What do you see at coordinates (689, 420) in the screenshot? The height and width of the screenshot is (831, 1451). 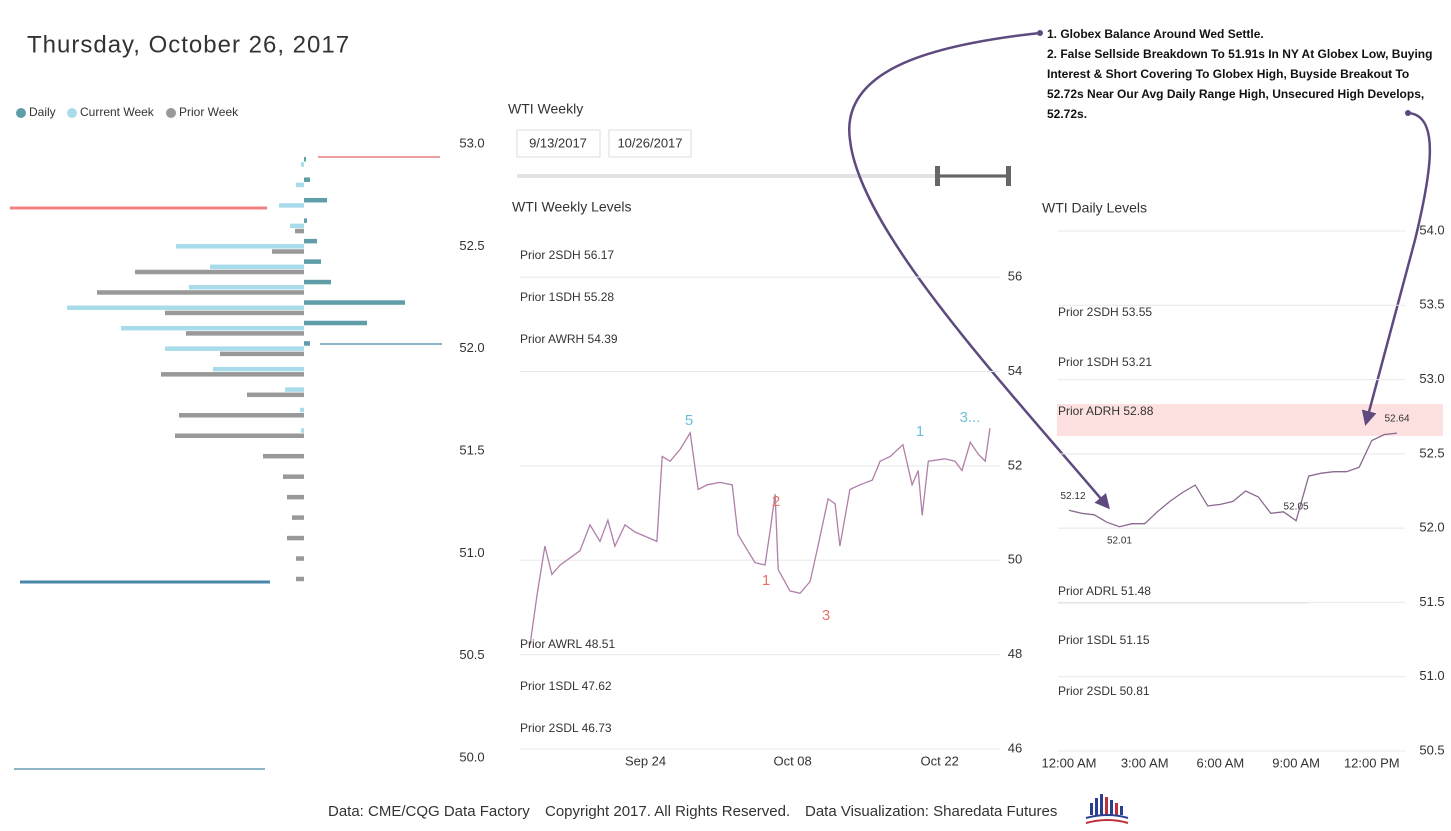 I see `wave-label: 5` at bounding box center [689, 420].